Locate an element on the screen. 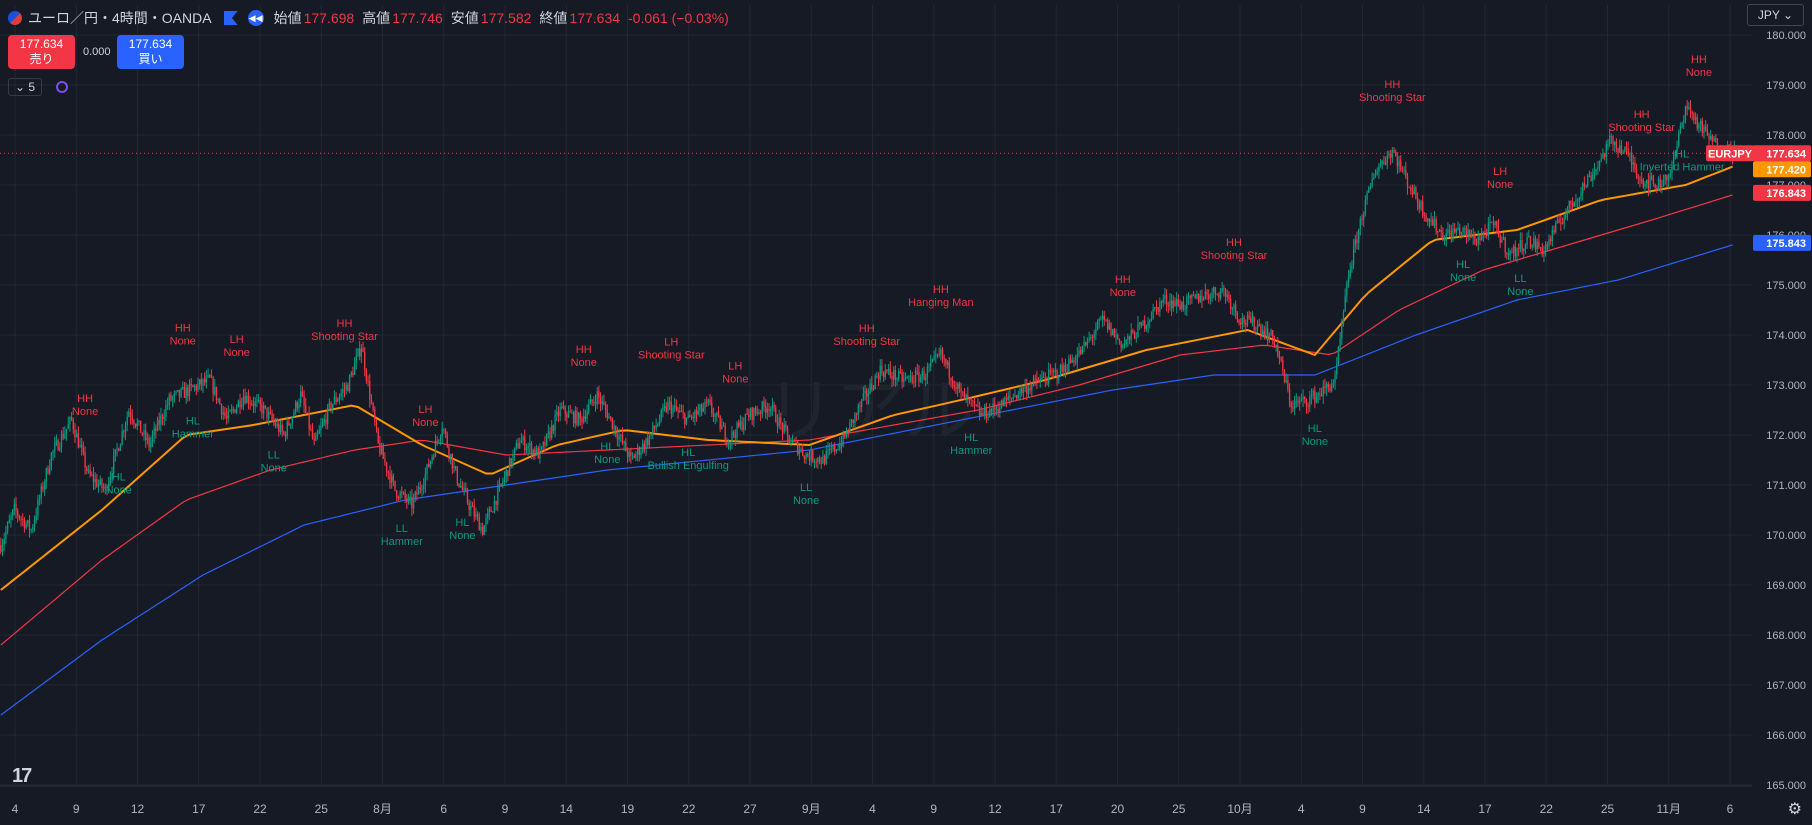  sell-button: 177.634 売り is located at coordinates (41, 52).